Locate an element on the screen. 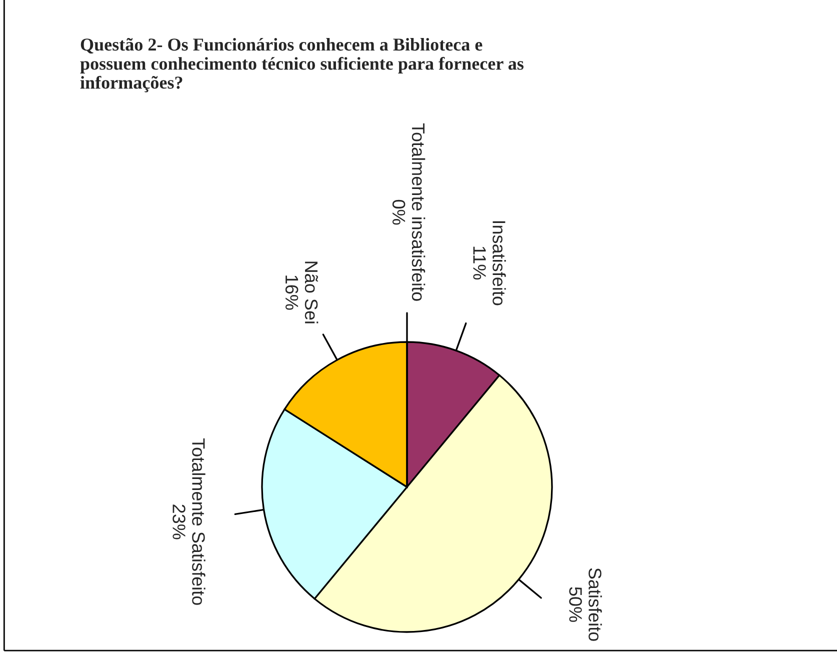 The height and width of the screenshot is (652, 837). slice-label: Não Sei is located at coordinates (311, 293).